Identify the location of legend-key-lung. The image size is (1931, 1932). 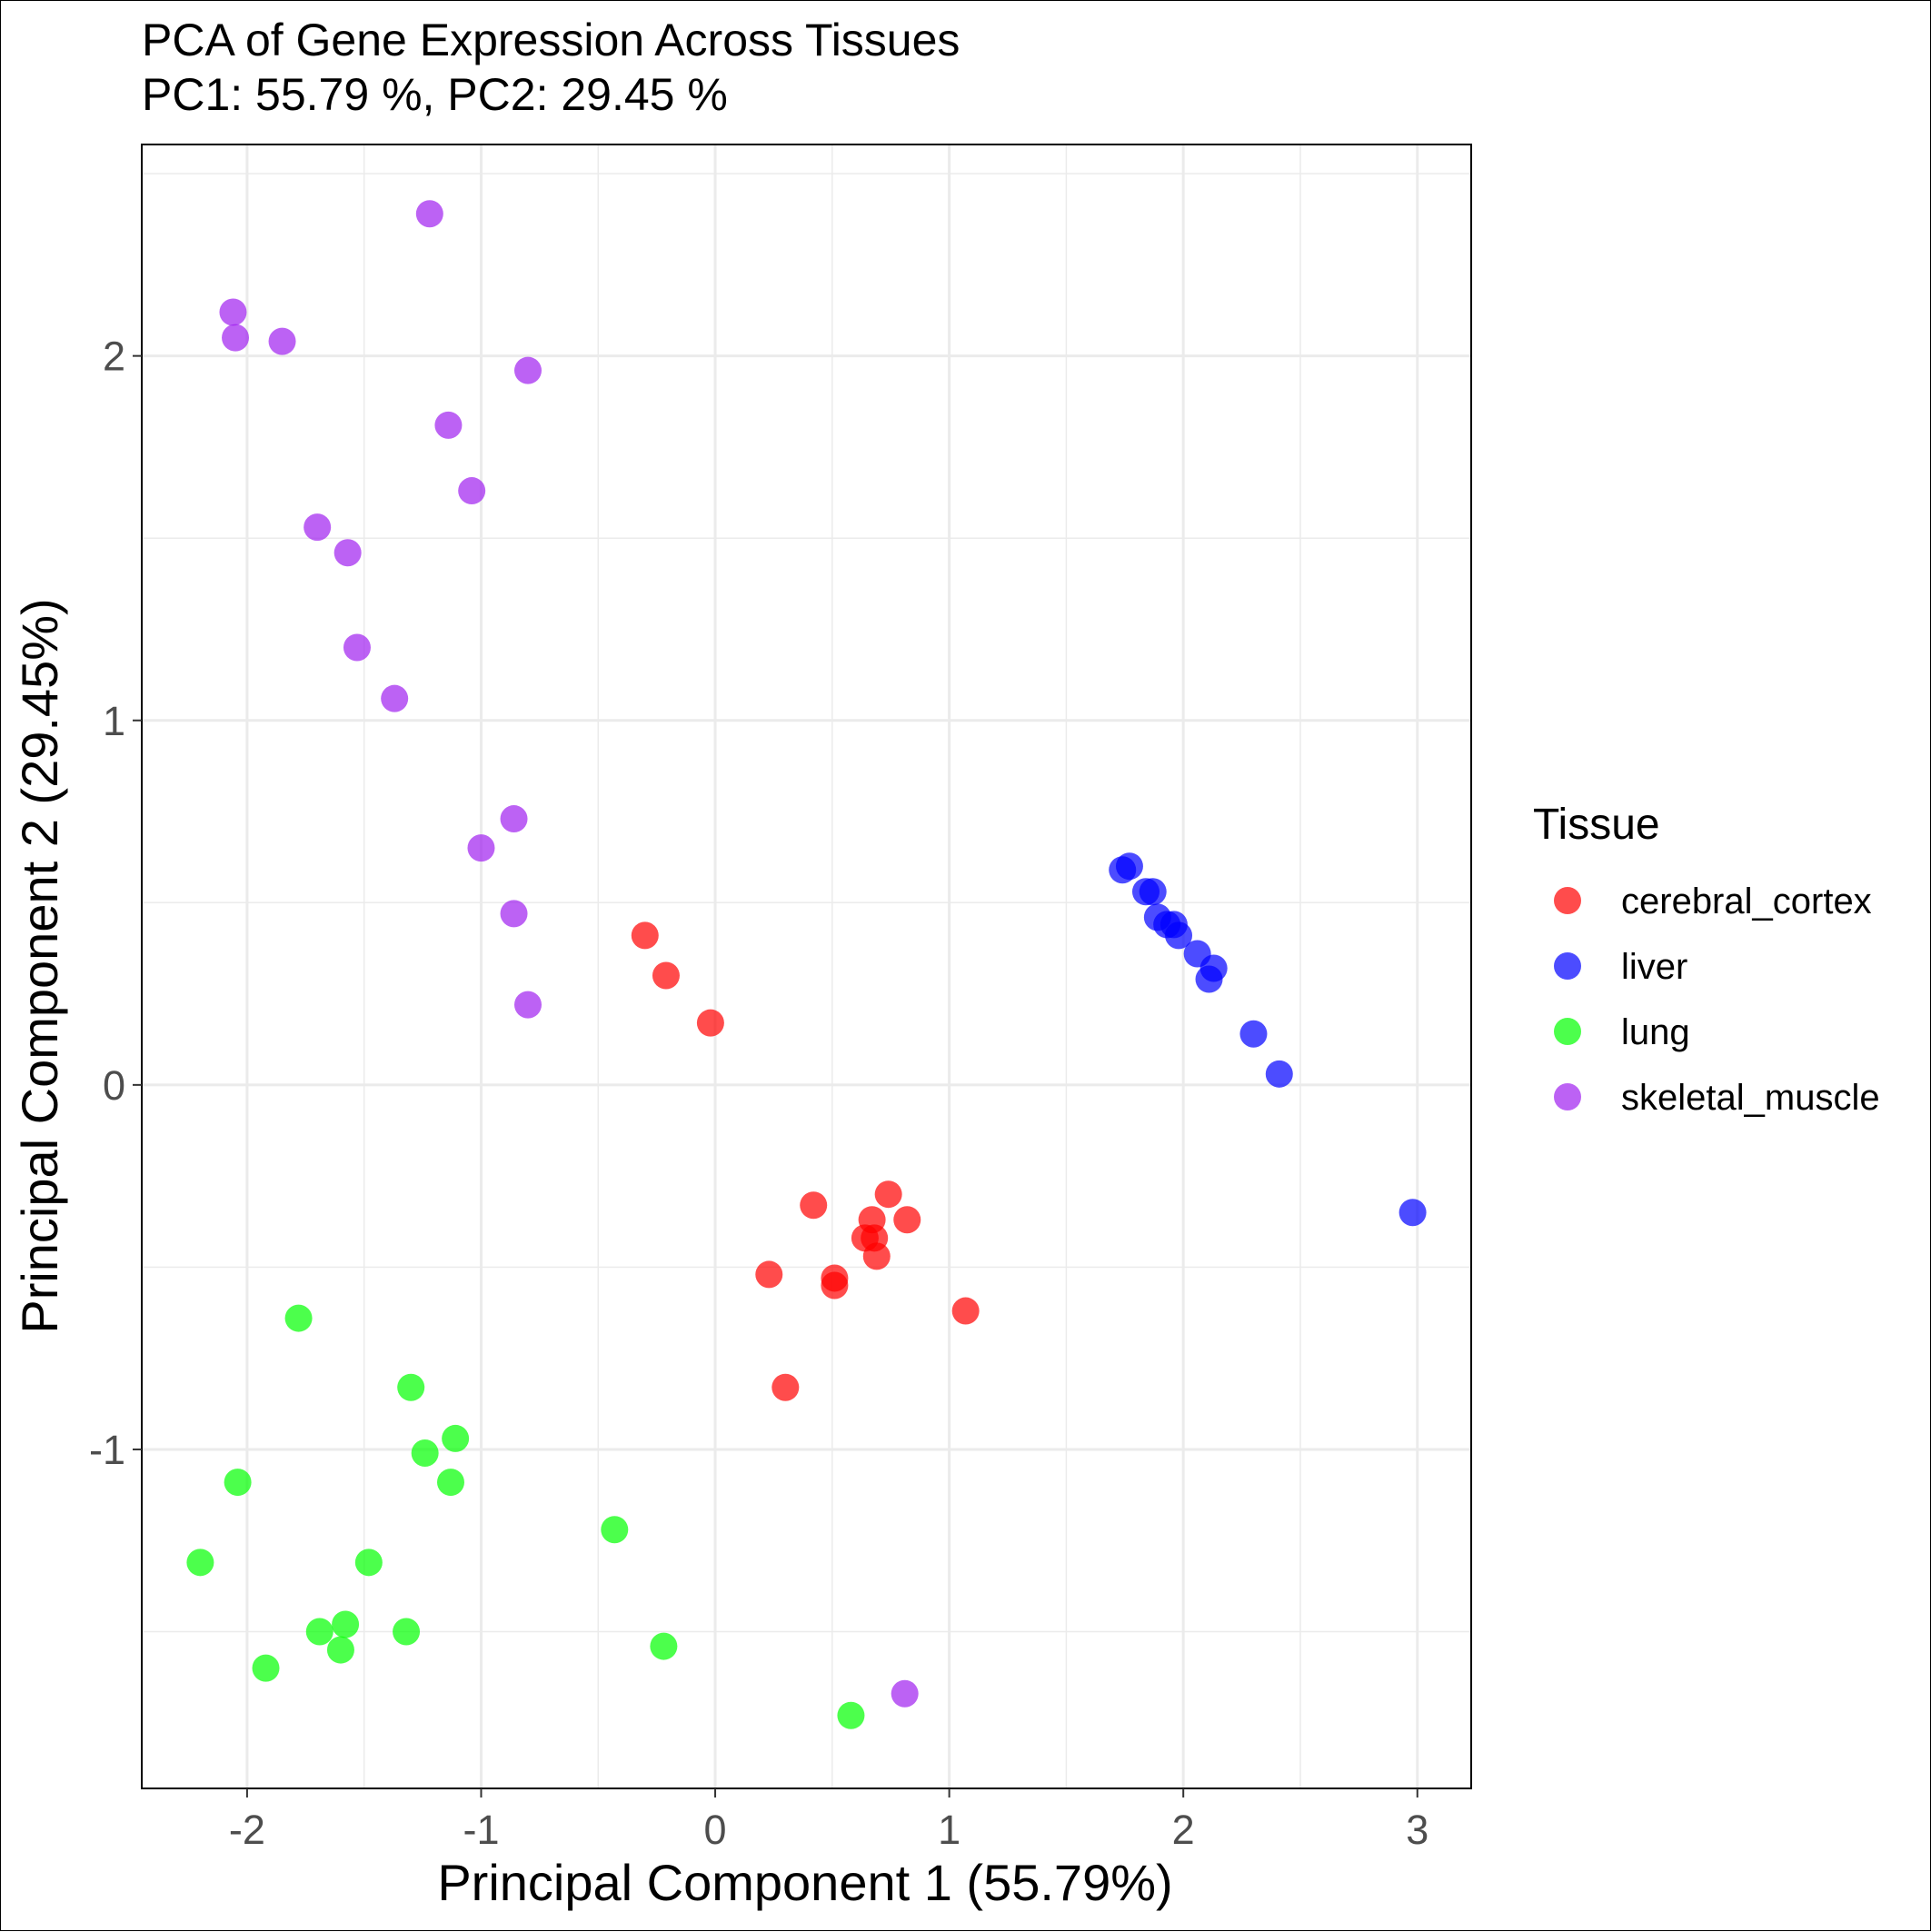
(1567, 1032).